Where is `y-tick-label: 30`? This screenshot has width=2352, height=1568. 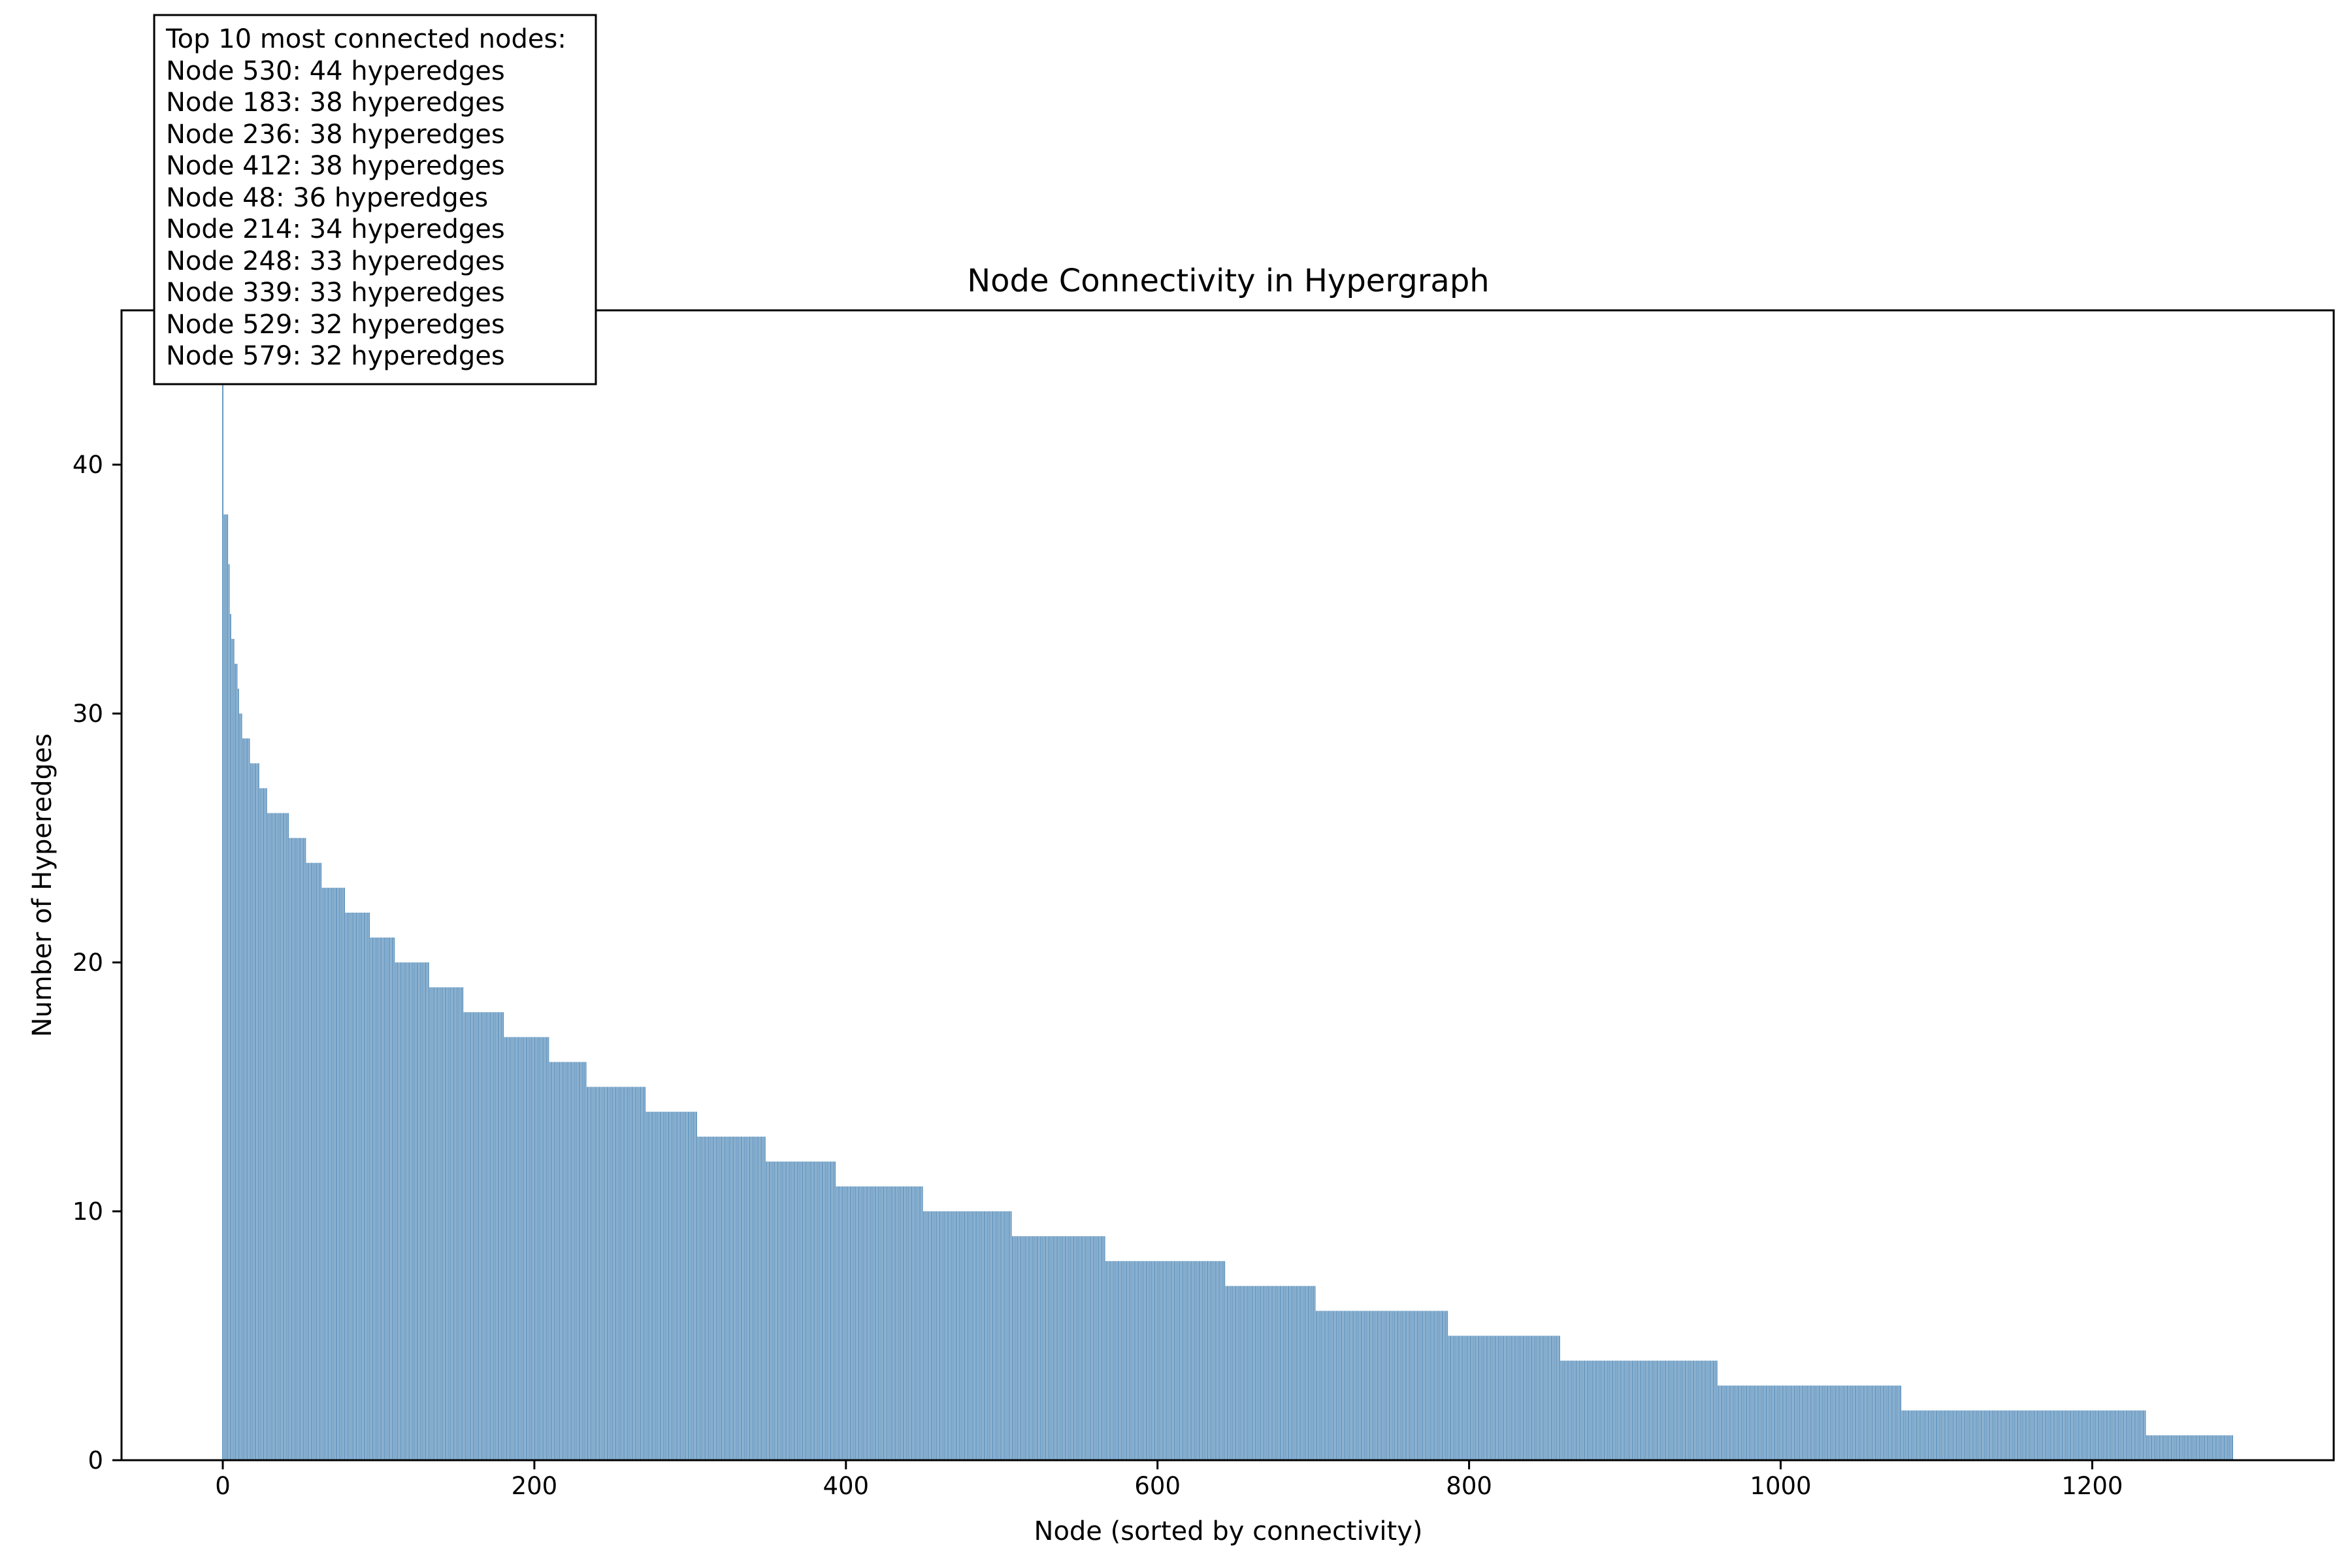 y-tick-label: 30 is located at coordinates (88, 714).